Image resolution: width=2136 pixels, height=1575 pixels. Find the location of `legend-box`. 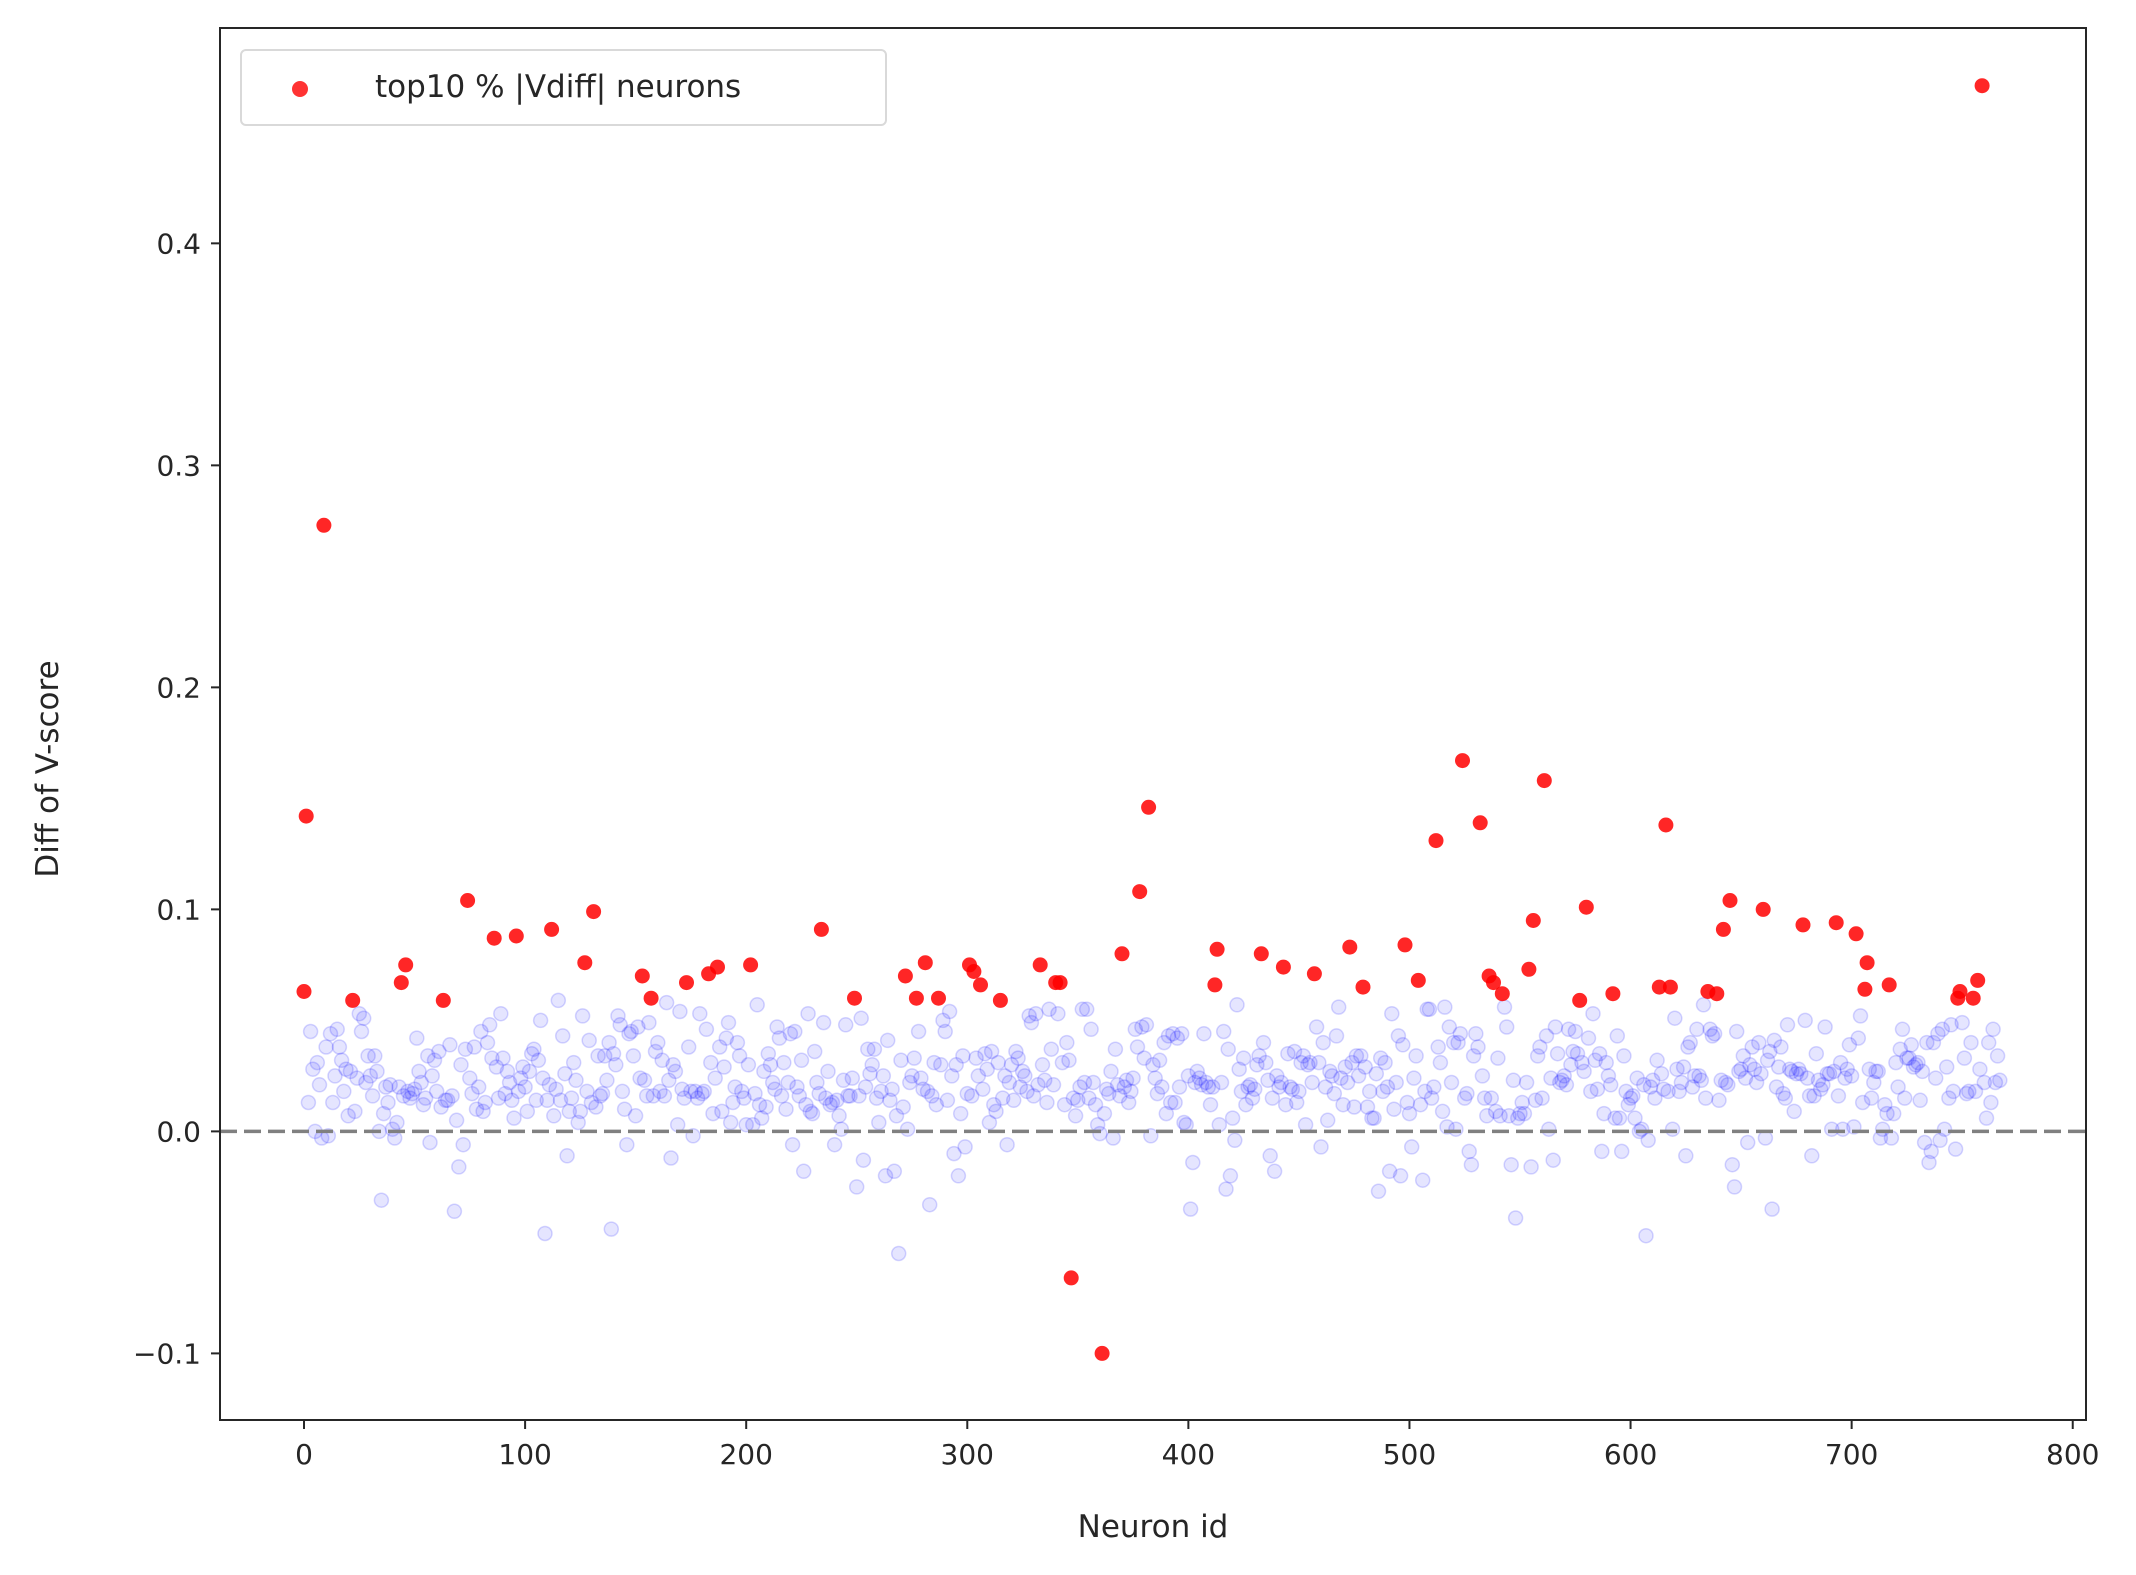

legend-box is located at coordinates (563, 87).